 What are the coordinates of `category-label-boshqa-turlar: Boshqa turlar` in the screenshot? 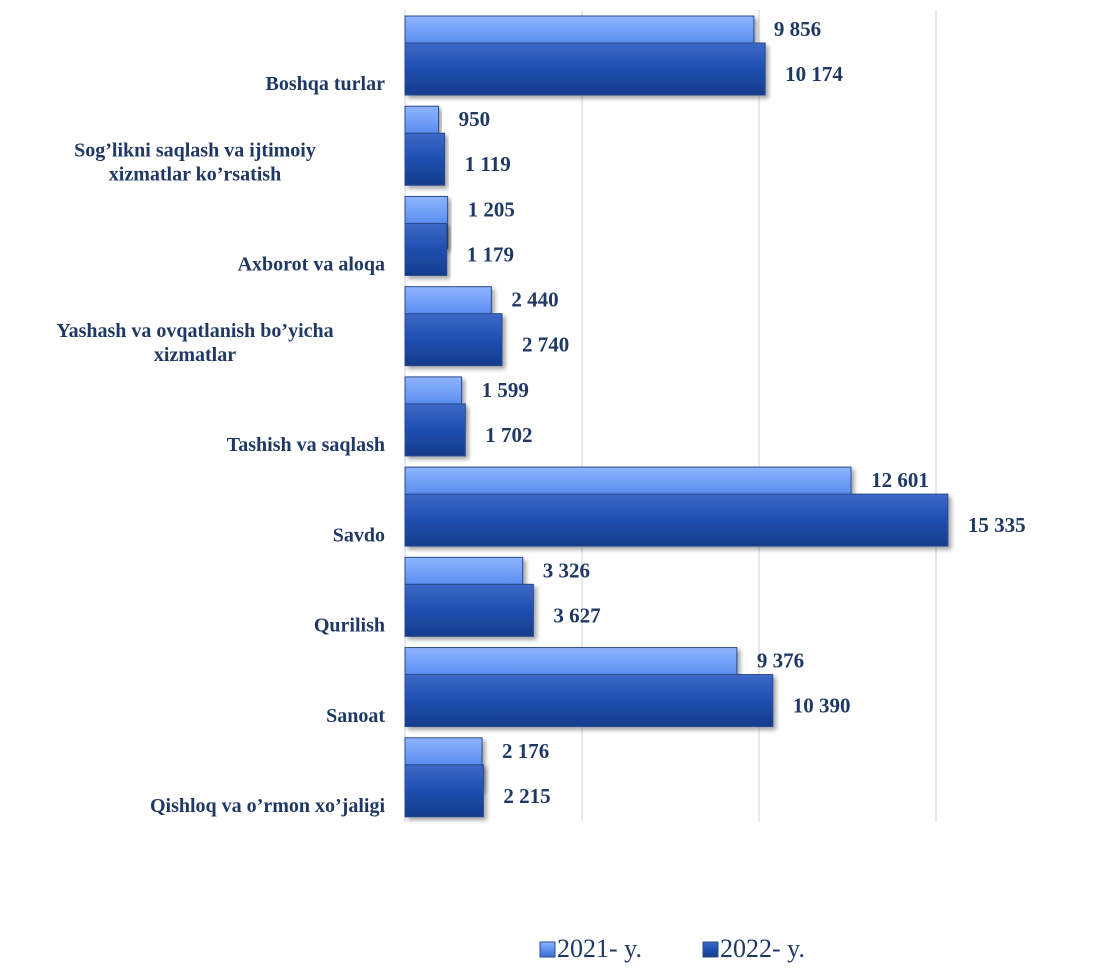 It's located at (326, 84).